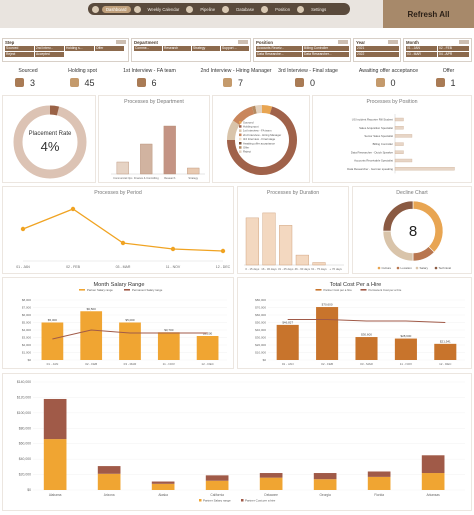 This screenshot has height=515, width=474. Describe the element at coordinates (283, 9) in the screenshot. I see `nav-position: Position` at that location.